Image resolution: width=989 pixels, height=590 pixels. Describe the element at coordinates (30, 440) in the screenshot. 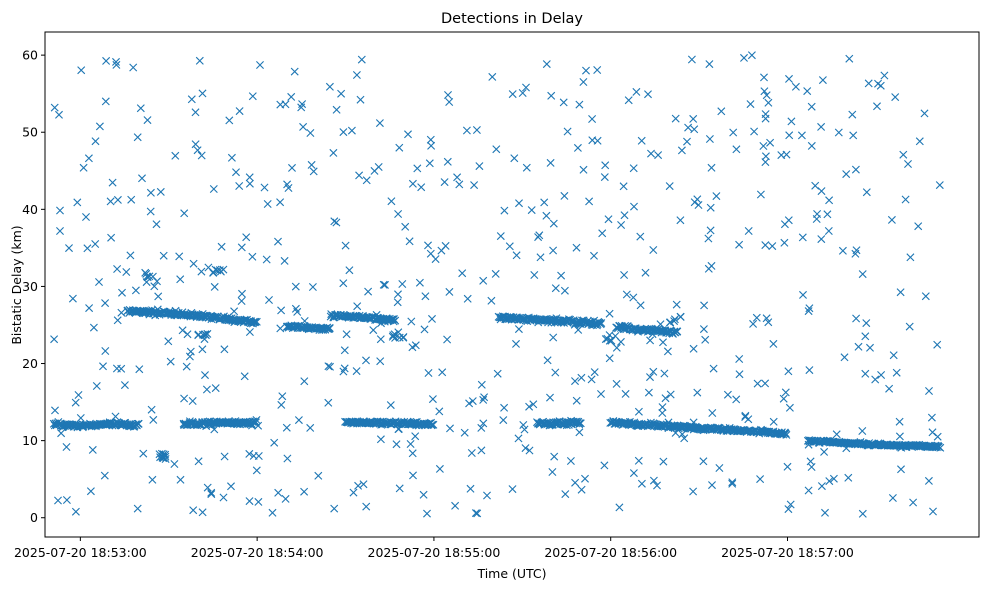

I see `y-tick-label: 10` at that location.